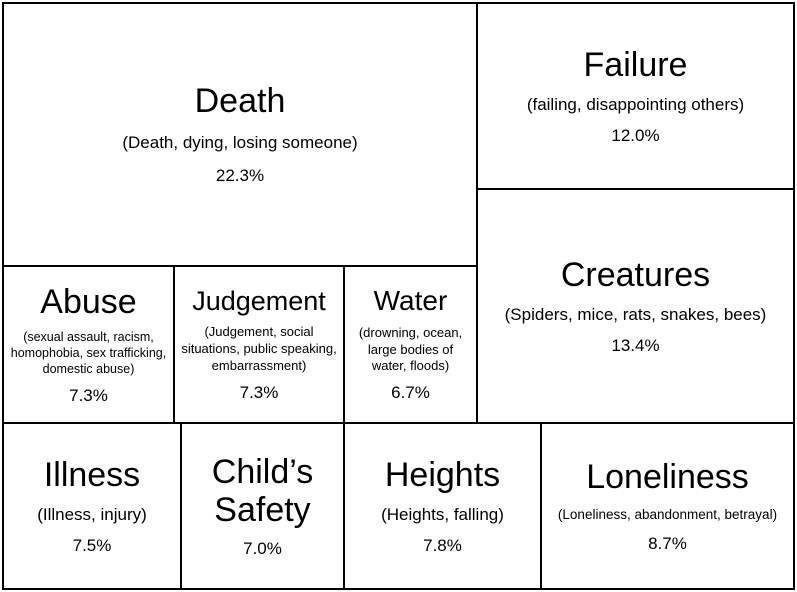  I want to click on treemap-description-failure: (failing, disappointing others), so click(635, 104).